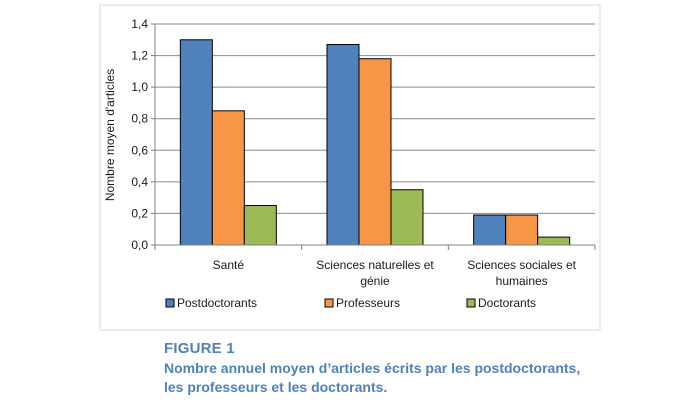 This screenshot has width=700, height=419. What do you see at coordinates (471, 303) in the screenshot?
I see `legend-swatch-doctorants` at bounding box center [471, 303].